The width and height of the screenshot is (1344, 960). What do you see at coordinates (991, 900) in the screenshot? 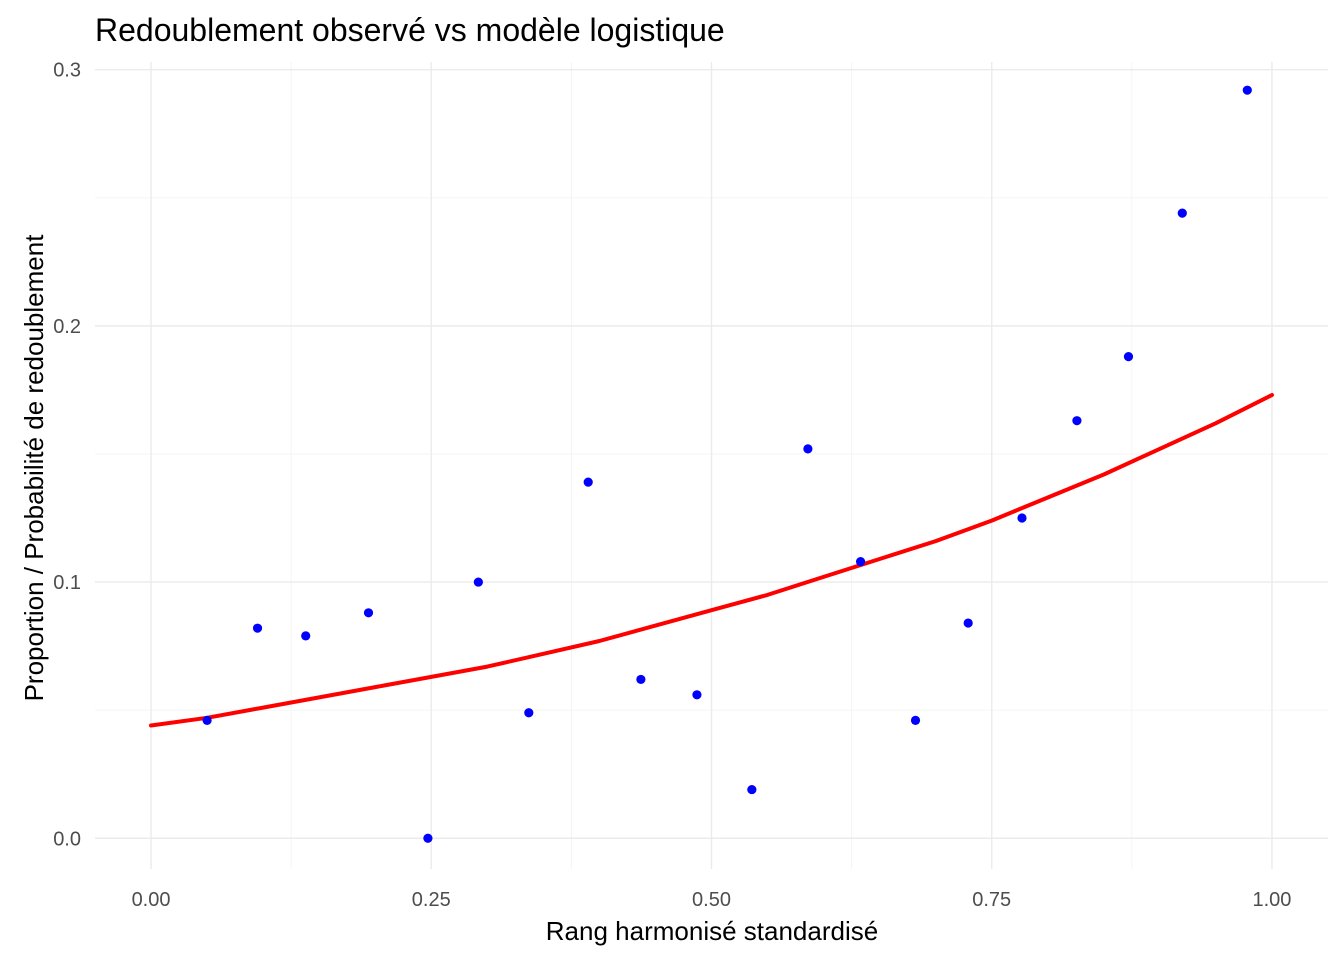
I see `x-tick-label: 0.75` at bounding box center [991, 900].